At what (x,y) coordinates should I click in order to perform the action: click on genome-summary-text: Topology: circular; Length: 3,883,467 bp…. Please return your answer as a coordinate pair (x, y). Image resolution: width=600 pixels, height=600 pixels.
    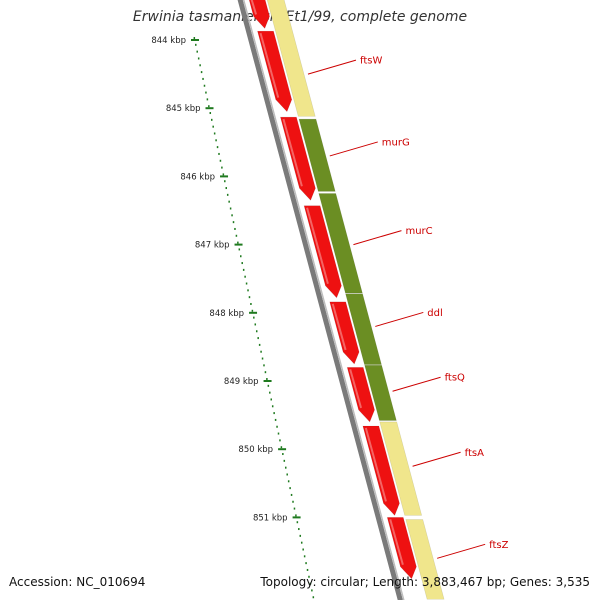
    Looking at the image, I should click on (425, 582).